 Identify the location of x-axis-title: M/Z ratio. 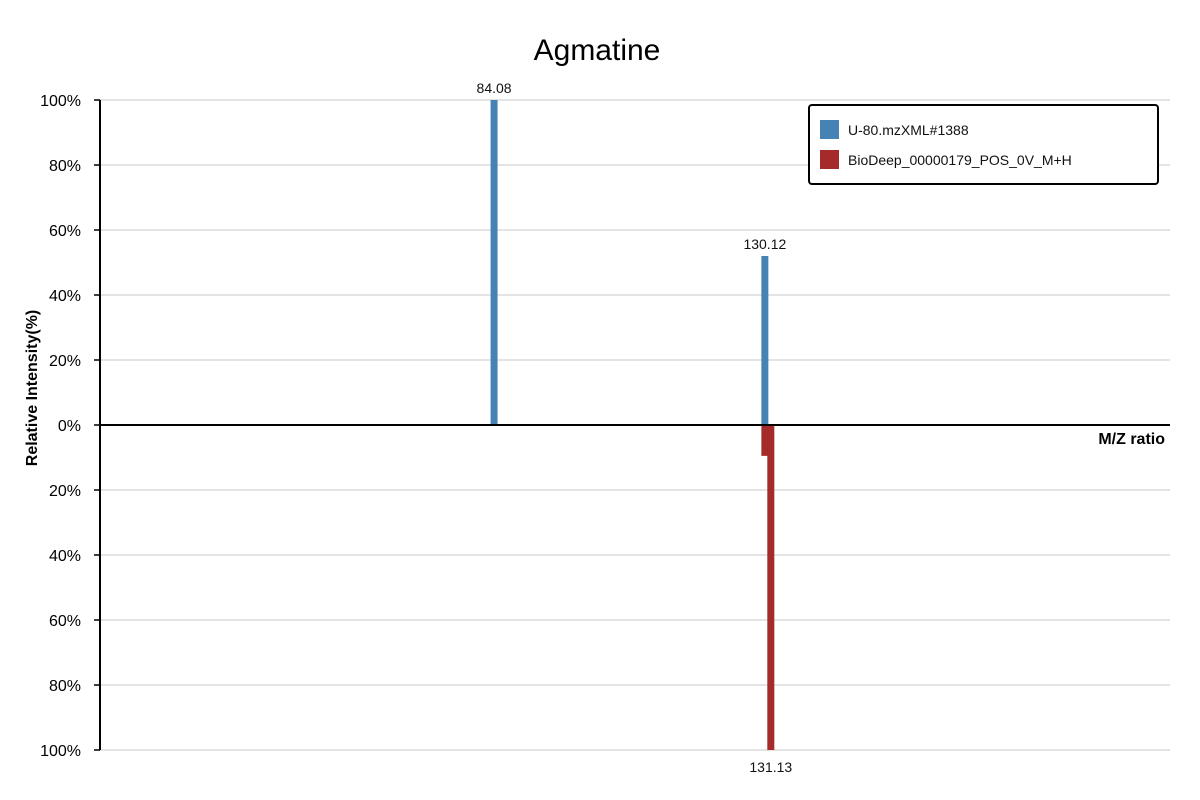
(1131, 439).